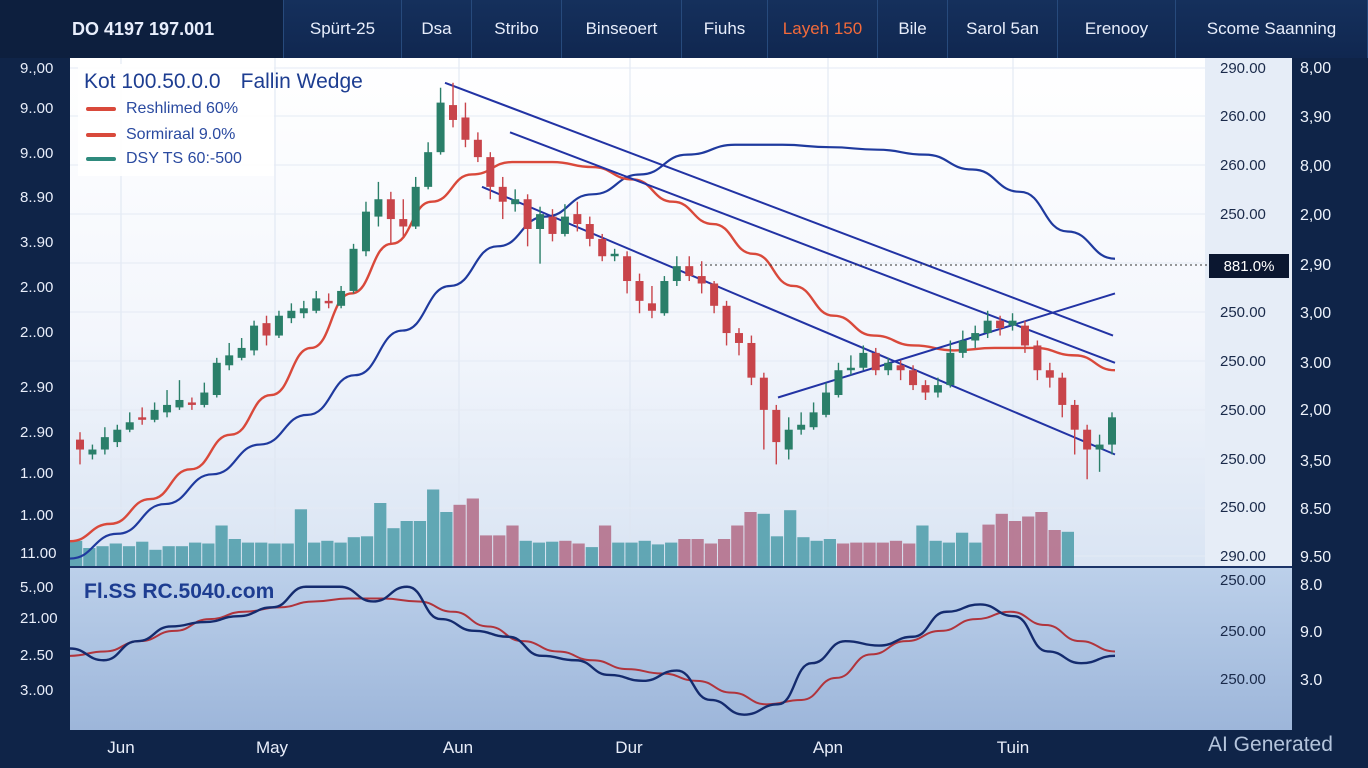 This screenshot has width=1368, height=768. I want to click on sub-far-right-label-1: 8.0, so click(1311, 585).